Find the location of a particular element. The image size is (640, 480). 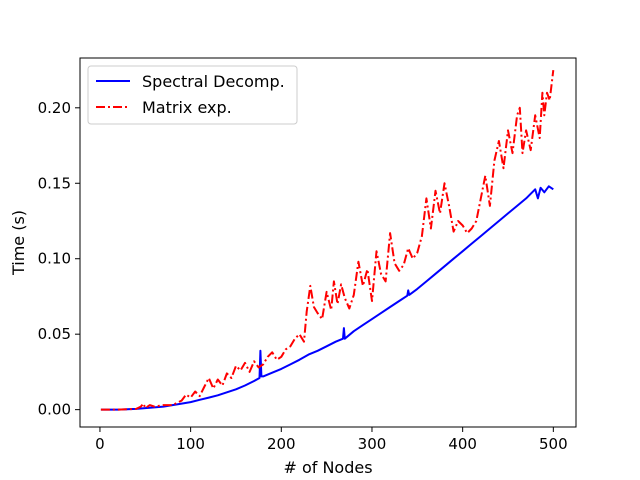

x-tick-label: 400 is located at coordinates (462, 444).